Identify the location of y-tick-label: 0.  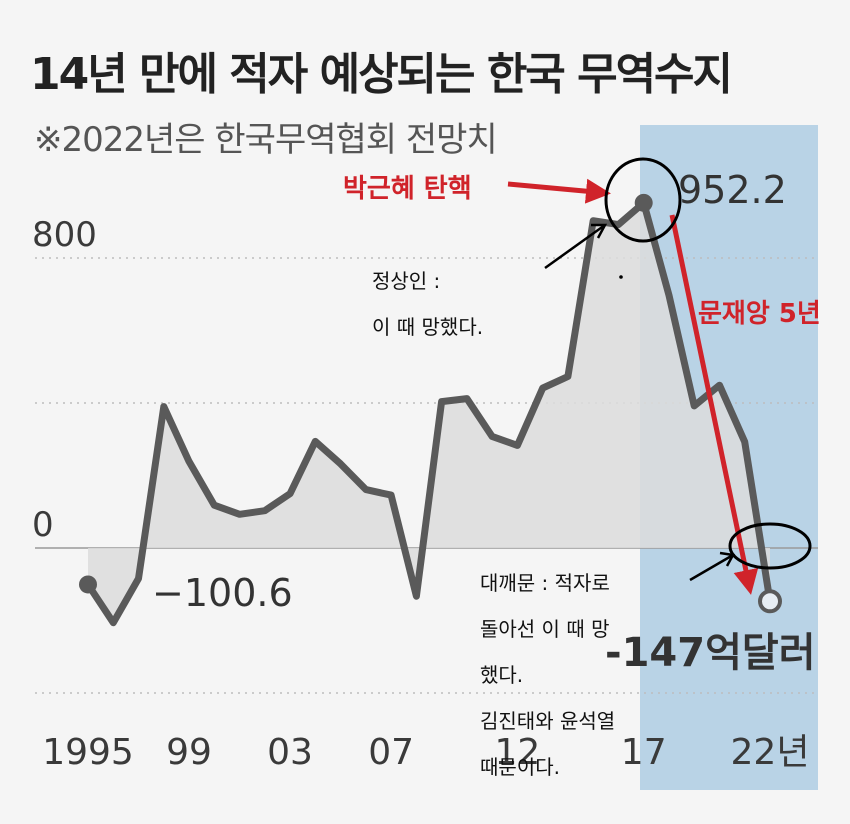
(43, 525).